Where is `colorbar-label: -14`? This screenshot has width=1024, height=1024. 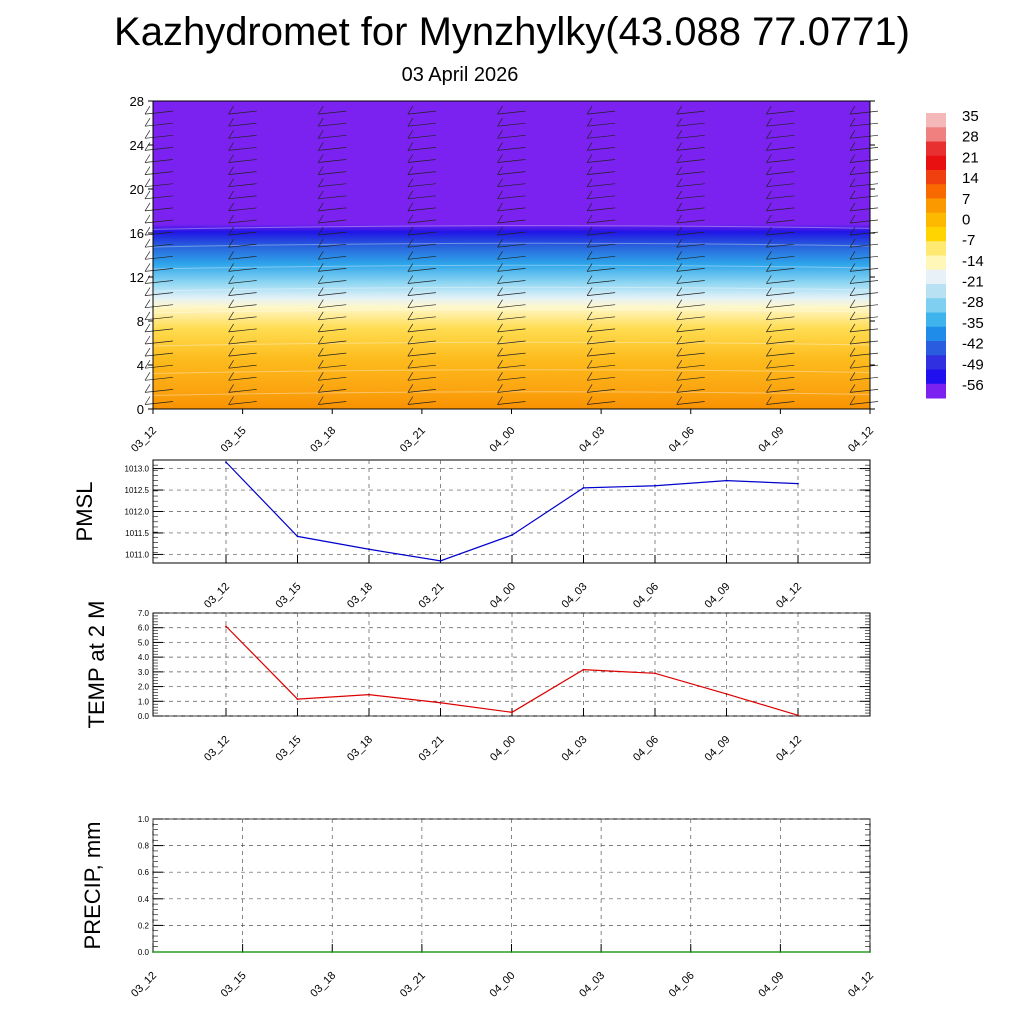 colorbar-label: -14 is located at coordinates (973, 261).